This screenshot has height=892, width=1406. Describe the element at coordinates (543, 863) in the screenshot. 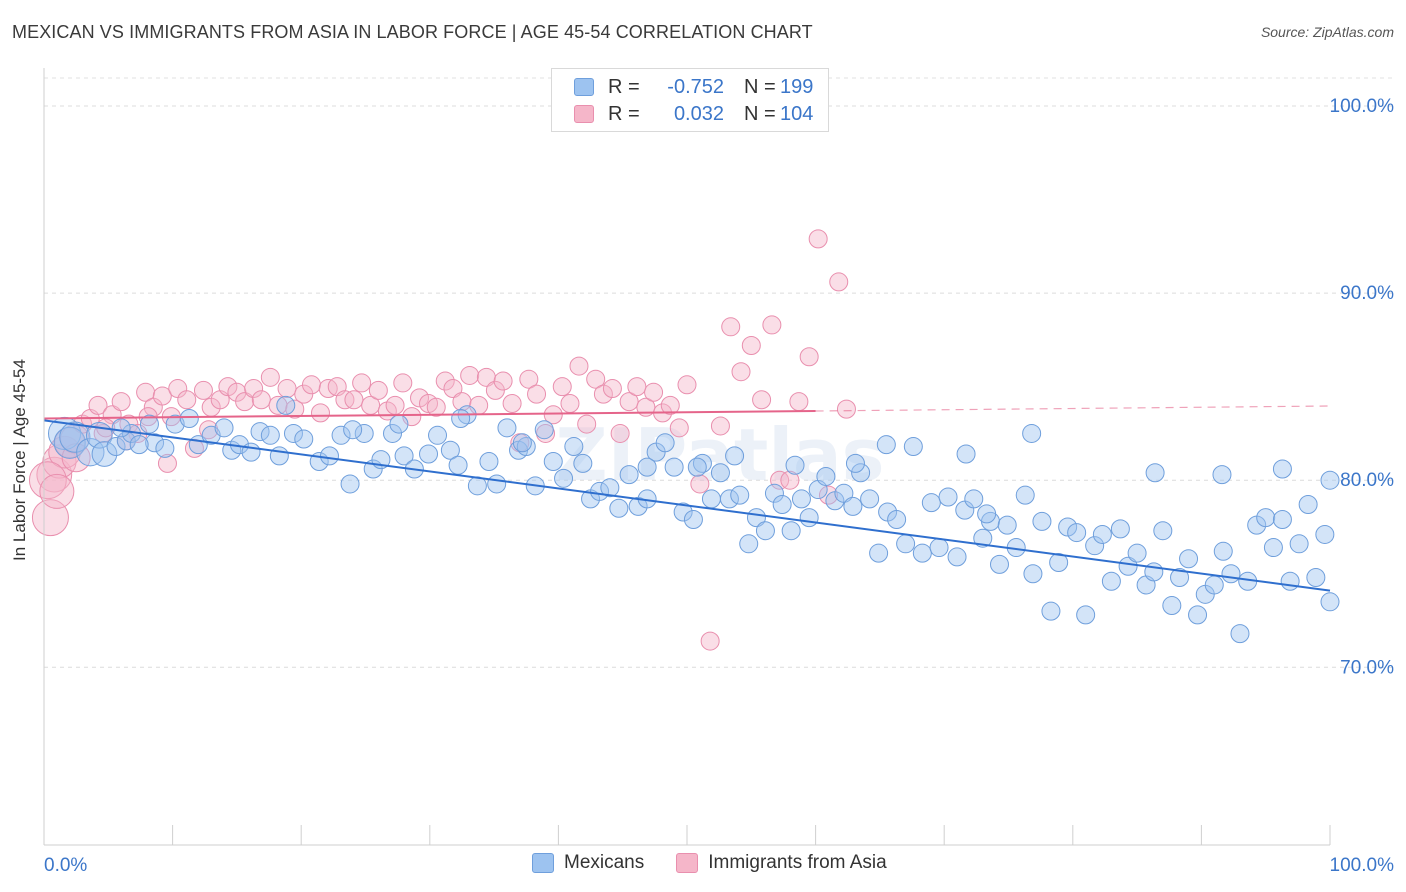

I see `legend-swatch-mexicans` at that location.